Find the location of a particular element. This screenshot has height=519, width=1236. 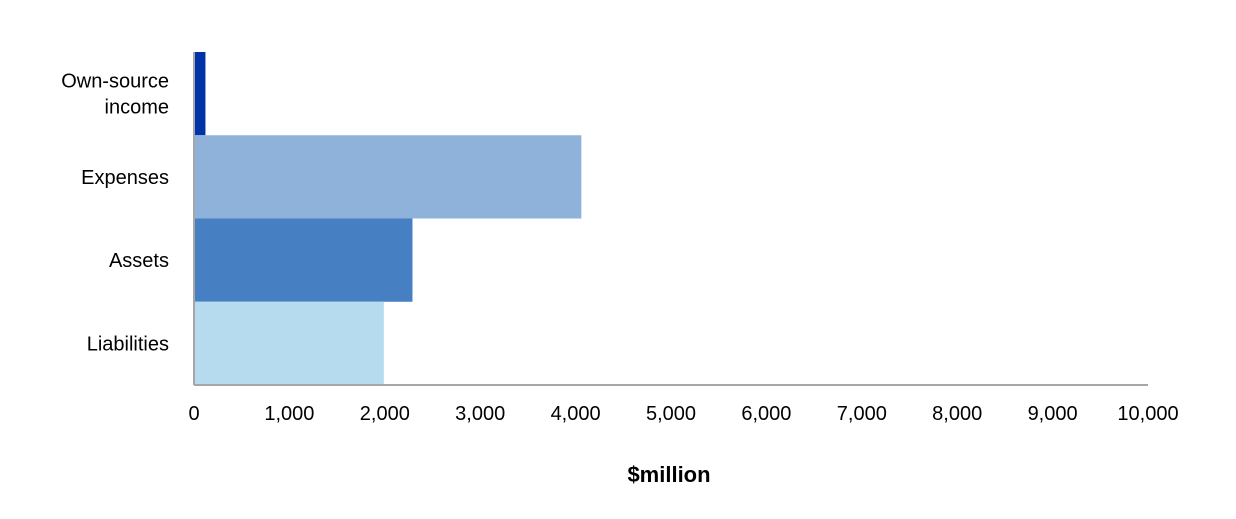

x-tick-label: 9,000 is located at coordinates (1053, 414).